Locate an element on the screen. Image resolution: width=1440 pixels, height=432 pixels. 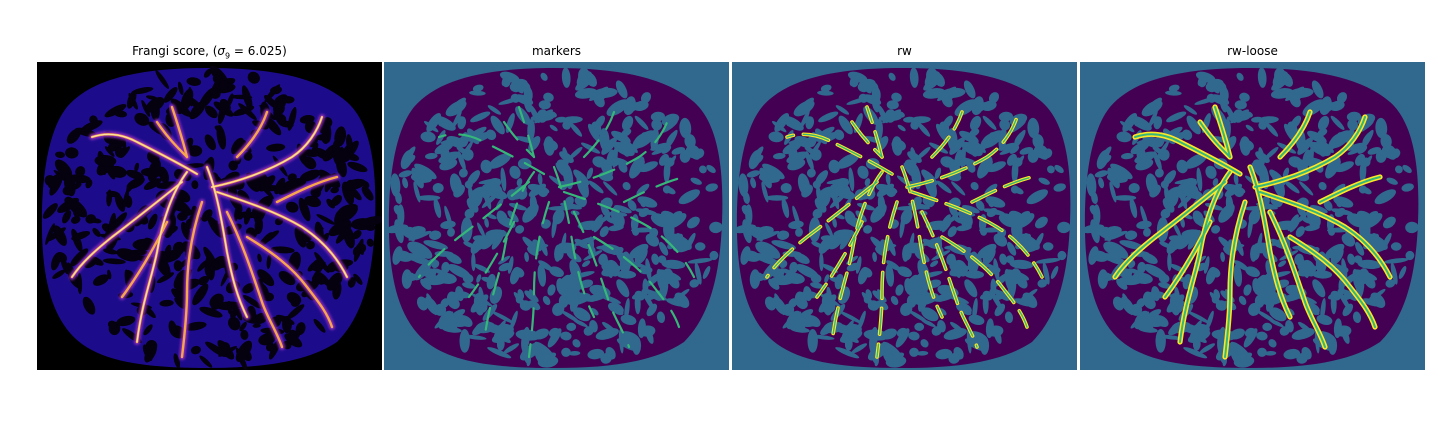
title-rest: = 6.025) is located at coordinates (258, 51).